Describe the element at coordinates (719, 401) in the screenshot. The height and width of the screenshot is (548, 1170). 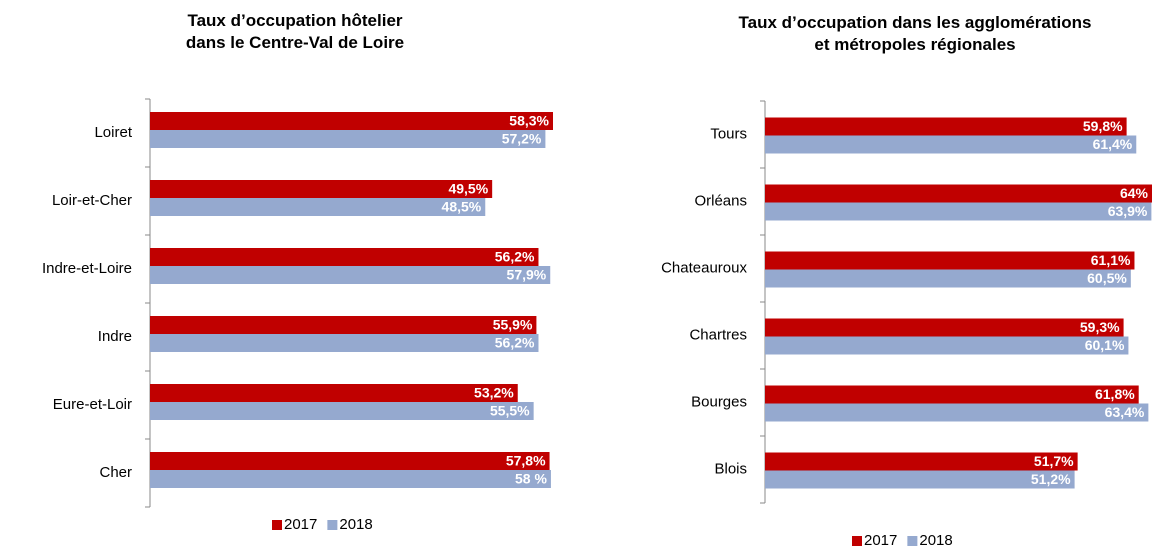
I see `category-label: Bourges` at that location.